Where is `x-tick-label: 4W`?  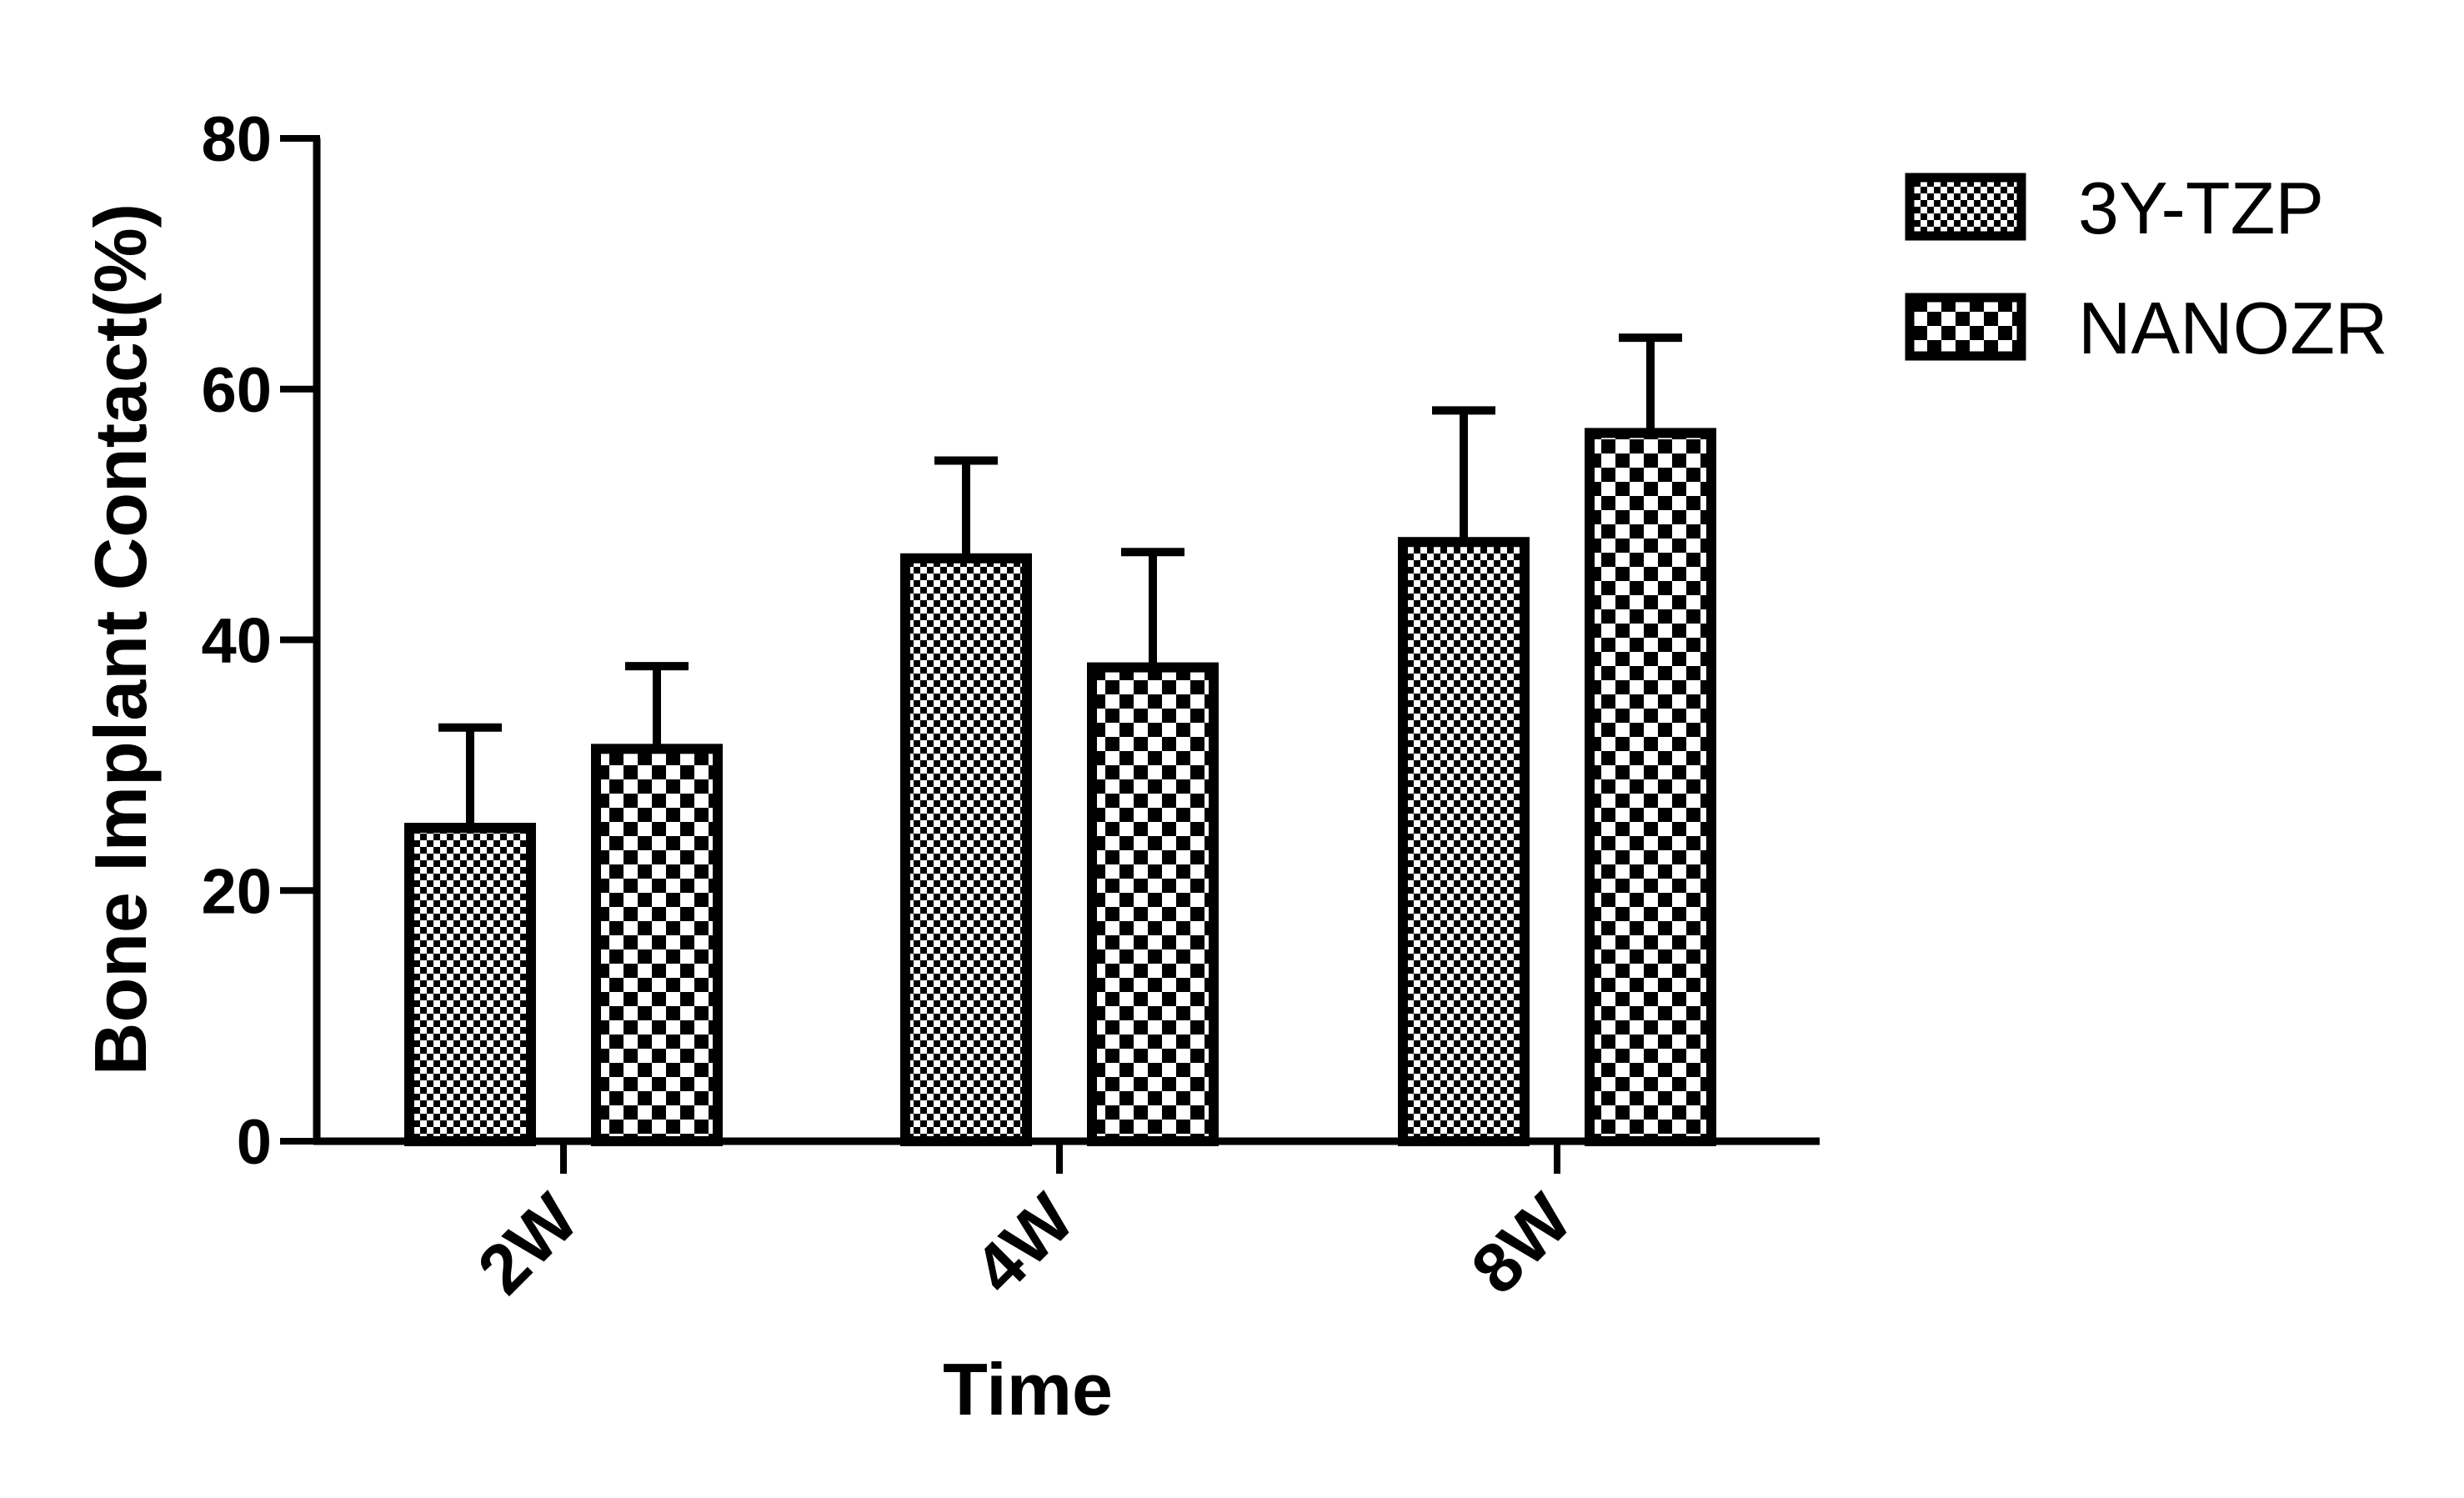
x-tick-label: 4W is located at coordinates (1024, 1244).